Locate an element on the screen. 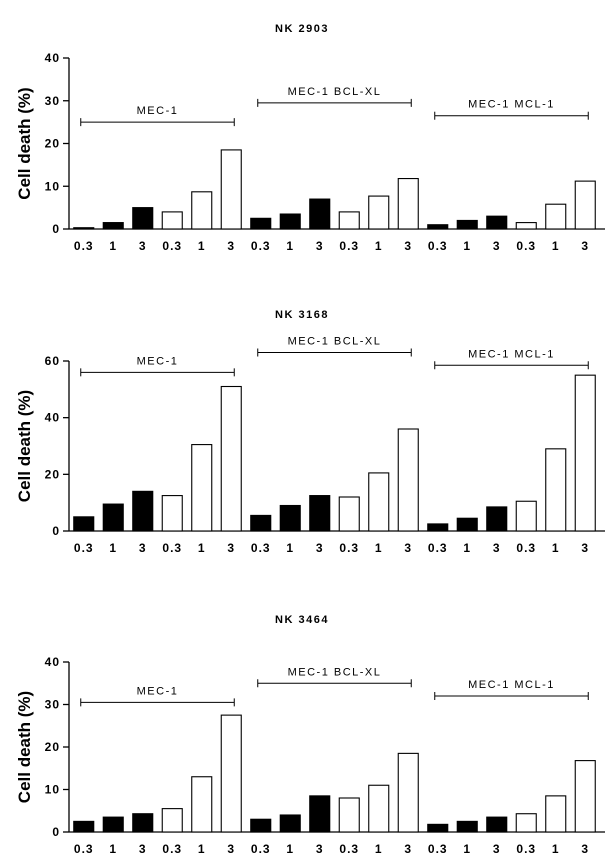 This screenshot has width=605, height=862. chart-title: NK 2903 is located at coordinates (302, 29).